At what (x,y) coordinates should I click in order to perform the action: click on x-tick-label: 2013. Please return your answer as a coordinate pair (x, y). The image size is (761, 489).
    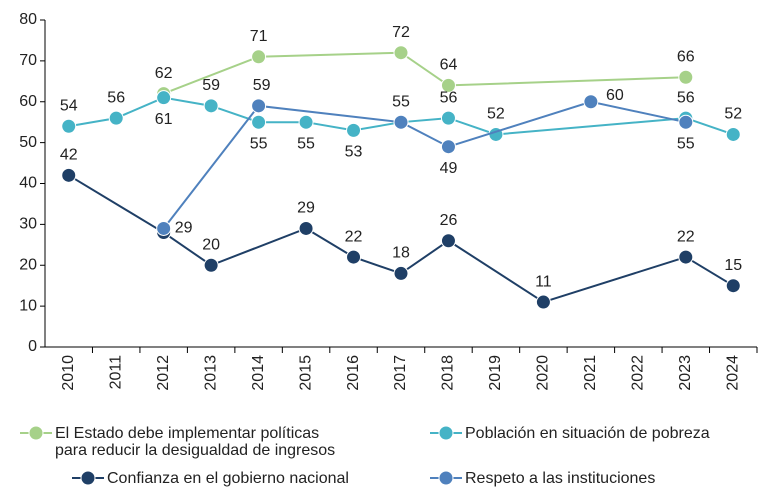
    Looking at the image, I should click on (210, 373).